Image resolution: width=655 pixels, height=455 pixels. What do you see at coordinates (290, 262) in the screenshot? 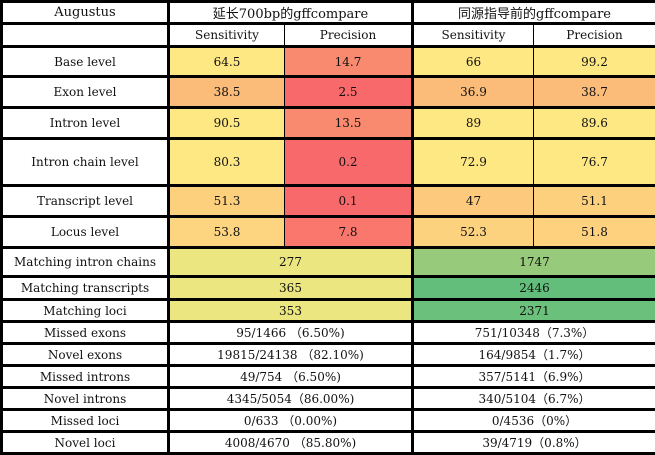
I see `extended-value: 277` at bounding box center [290, 262].